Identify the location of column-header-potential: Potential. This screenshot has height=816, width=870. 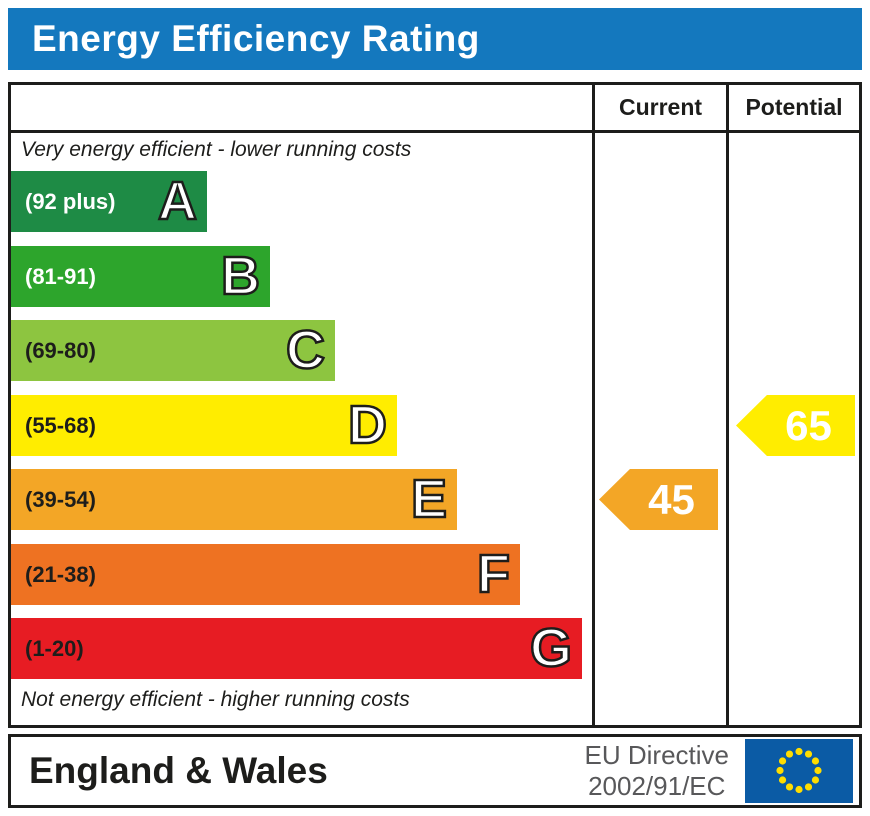
(792, 109).